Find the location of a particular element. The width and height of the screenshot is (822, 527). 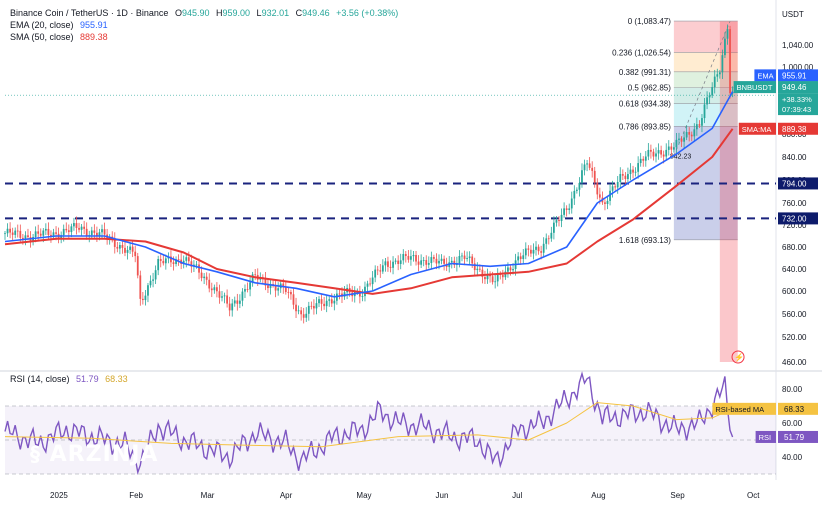

ohlc-high-value: 959.00 is located at coordinates (236, 13).